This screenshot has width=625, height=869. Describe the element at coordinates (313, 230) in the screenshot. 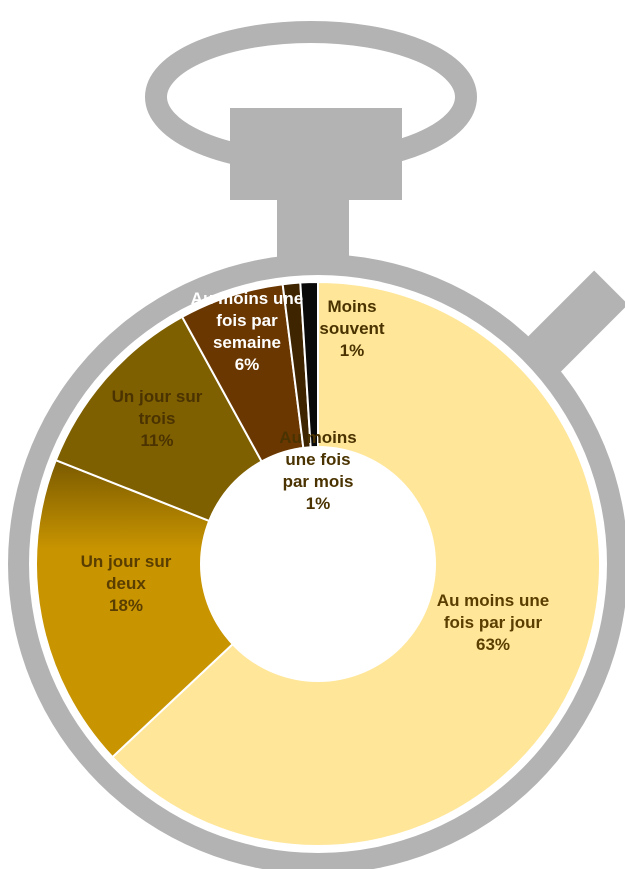

I see `stopwatch-stem` at that location.